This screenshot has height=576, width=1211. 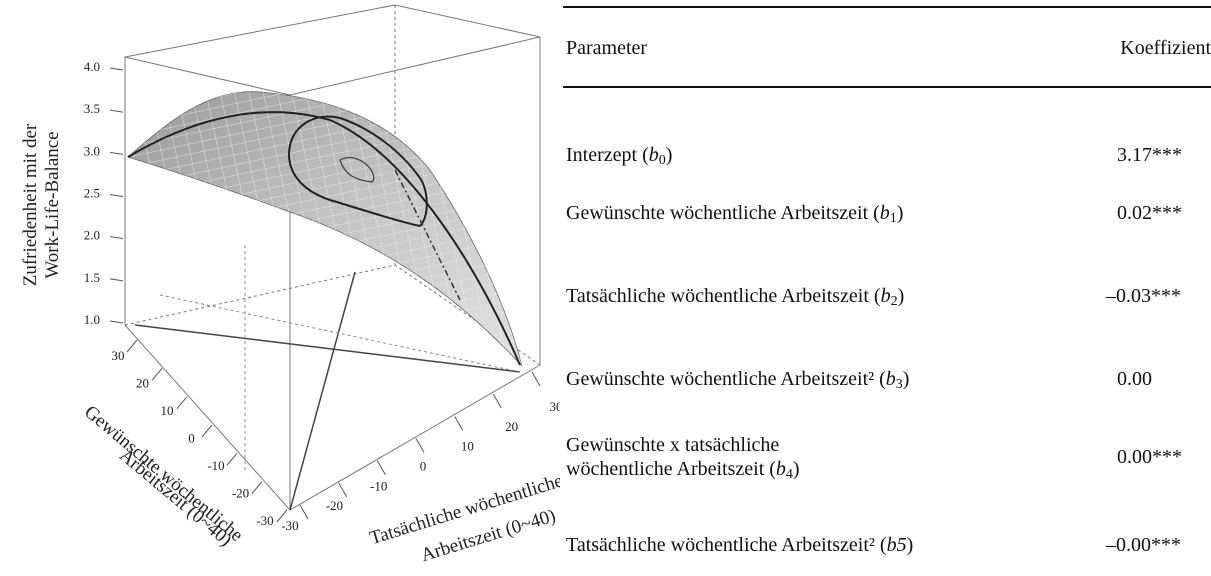 I want to click on y-tick-label: 30, so click(x=555, y=406).